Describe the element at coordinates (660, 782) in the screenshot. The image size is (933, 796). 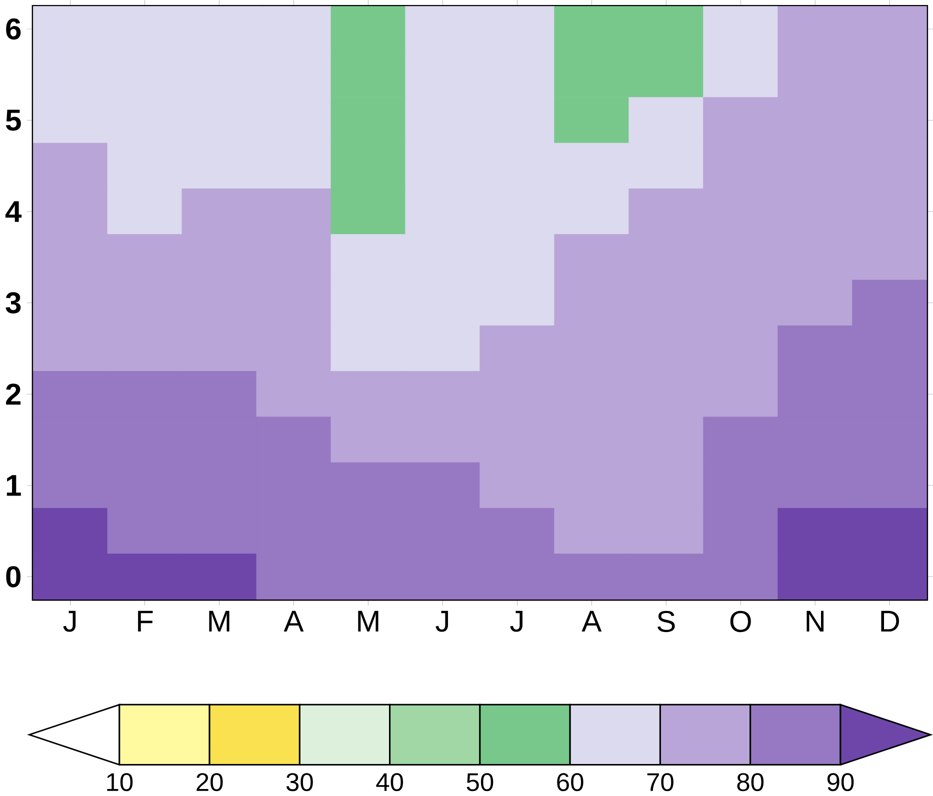
I see `color-bar-label: 70` at that location.